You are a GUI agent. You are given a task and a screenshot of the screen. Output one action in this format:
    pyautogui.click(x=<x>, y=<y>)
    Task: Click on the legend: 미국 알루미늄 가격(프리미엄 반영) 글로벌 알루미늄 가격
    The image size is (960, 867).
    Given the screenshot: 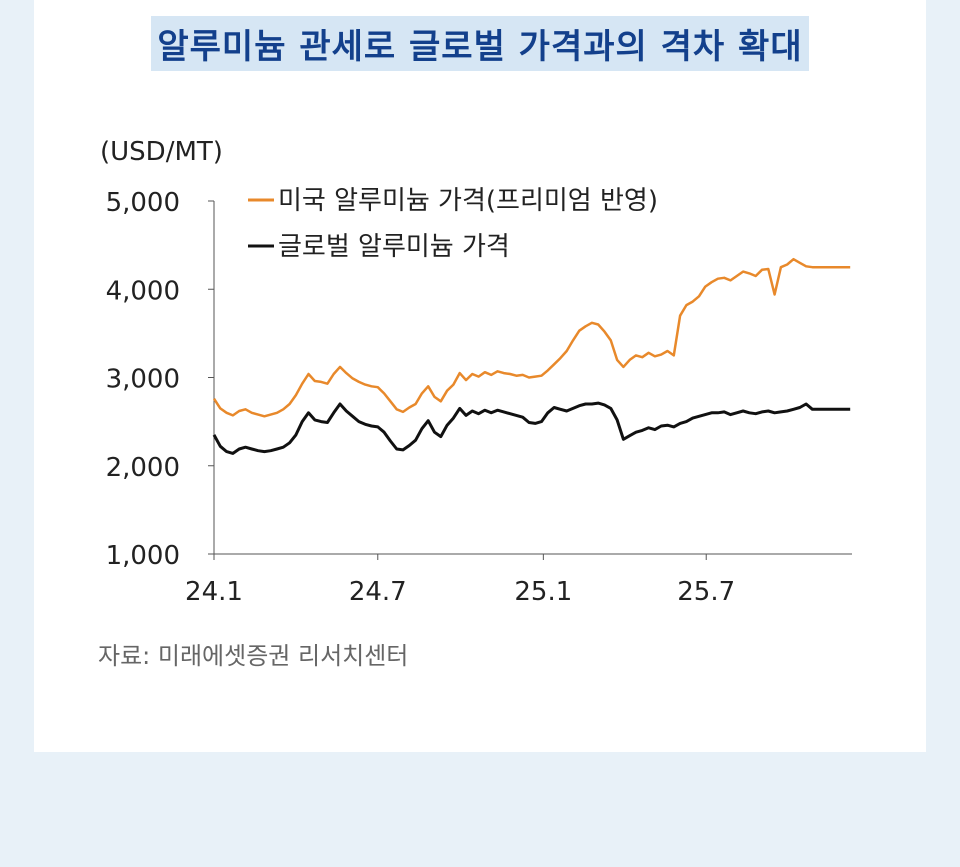 What is the action you would take?
    pyautogui.click(x=453, y=224)
    